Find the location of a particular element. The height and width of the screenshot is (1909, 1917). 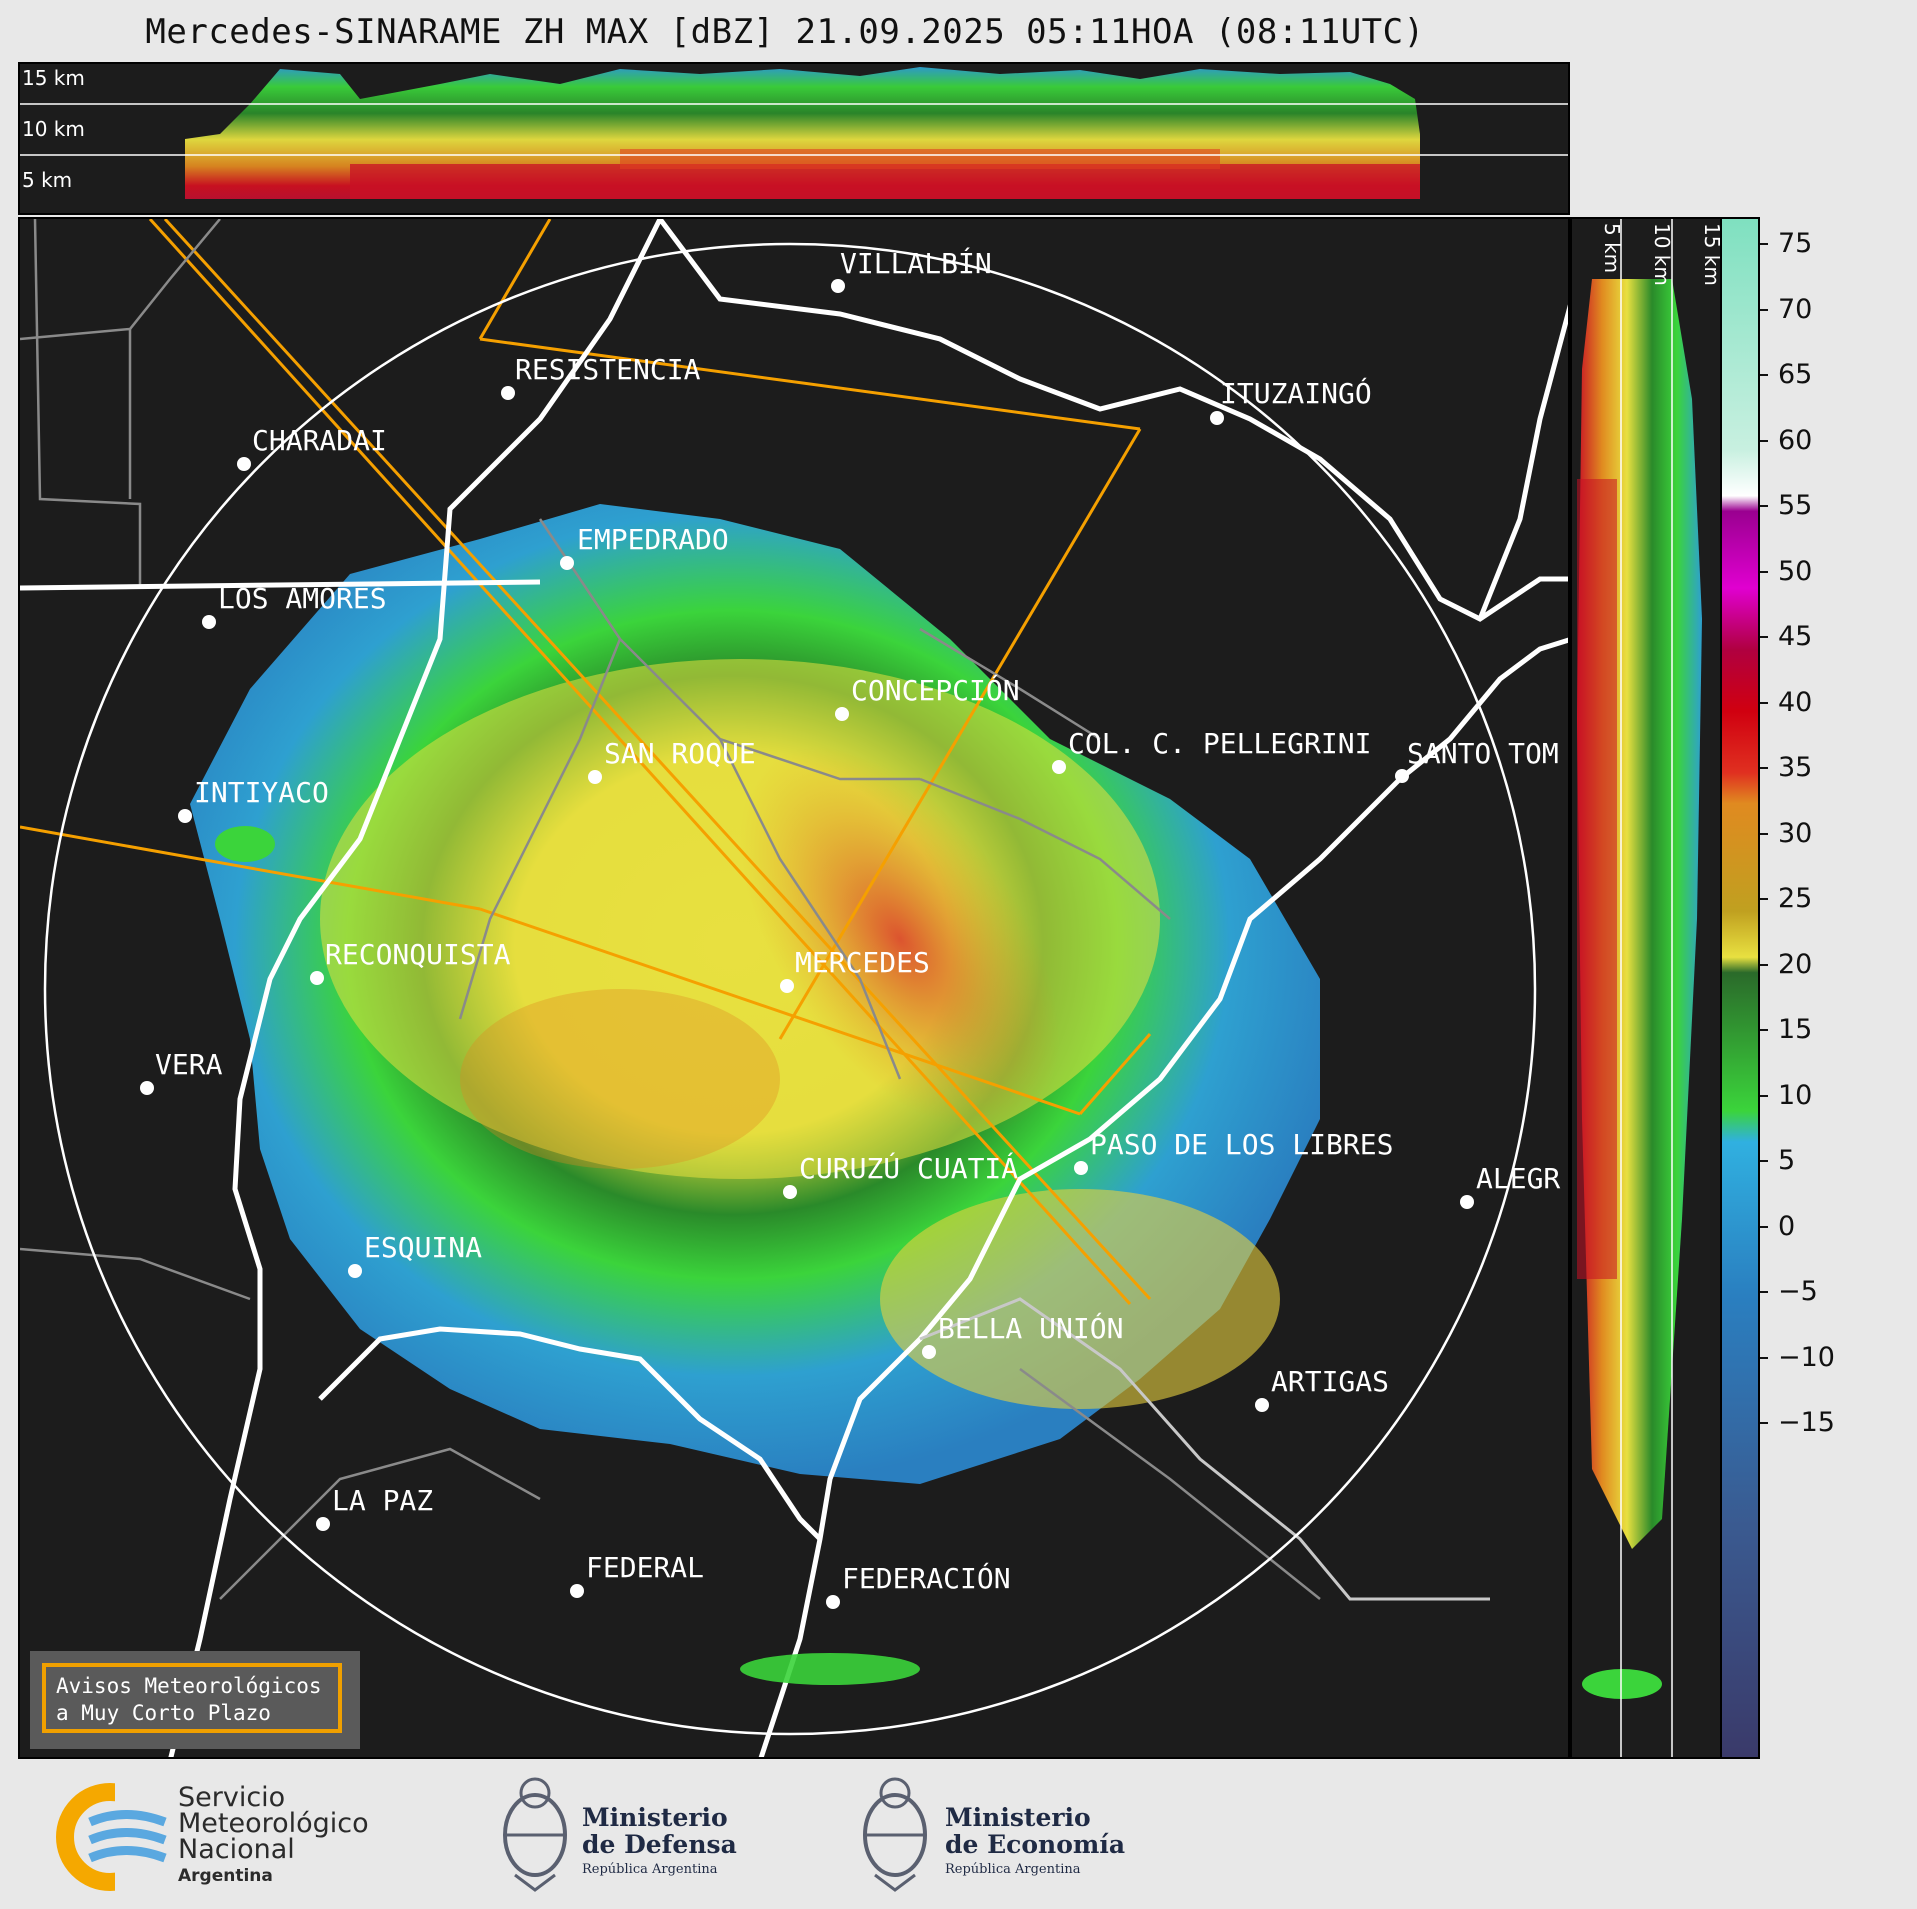

city-dot-villalbin is located at coordinates (838, 286).